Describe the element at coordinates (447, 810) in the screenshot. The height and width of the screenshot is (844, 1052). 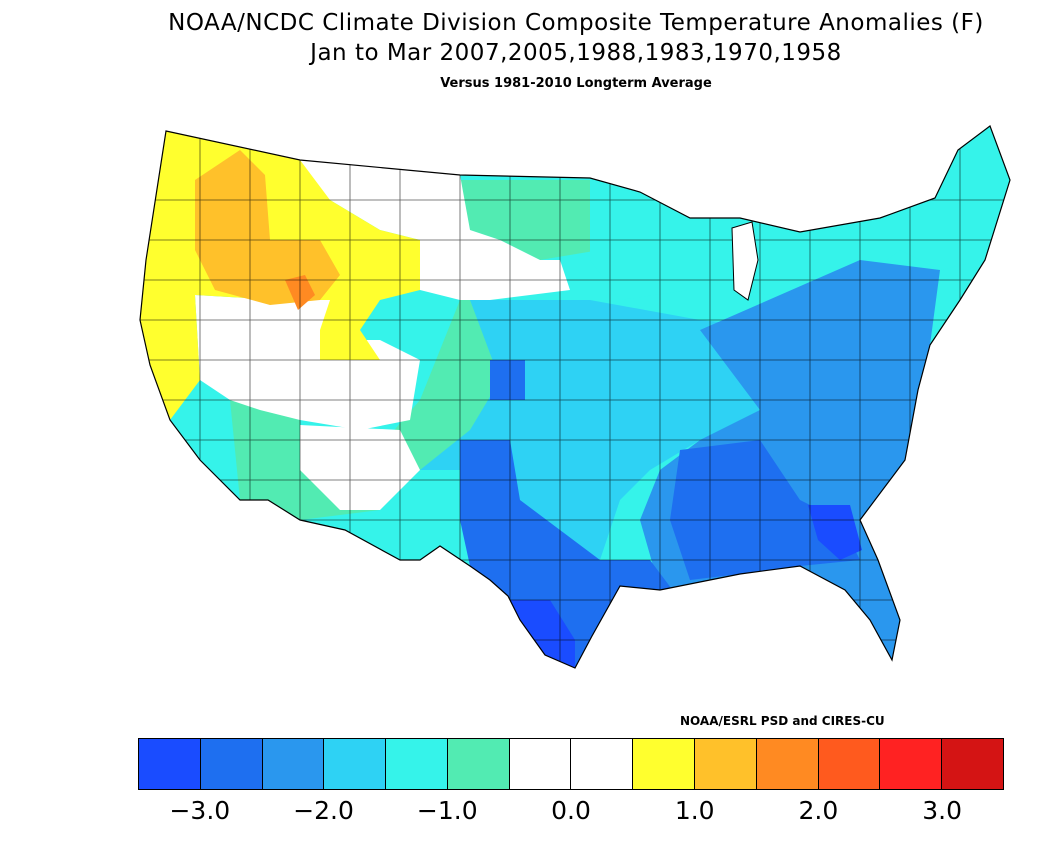
I see `legend-tick-label: −1.0` at that location.